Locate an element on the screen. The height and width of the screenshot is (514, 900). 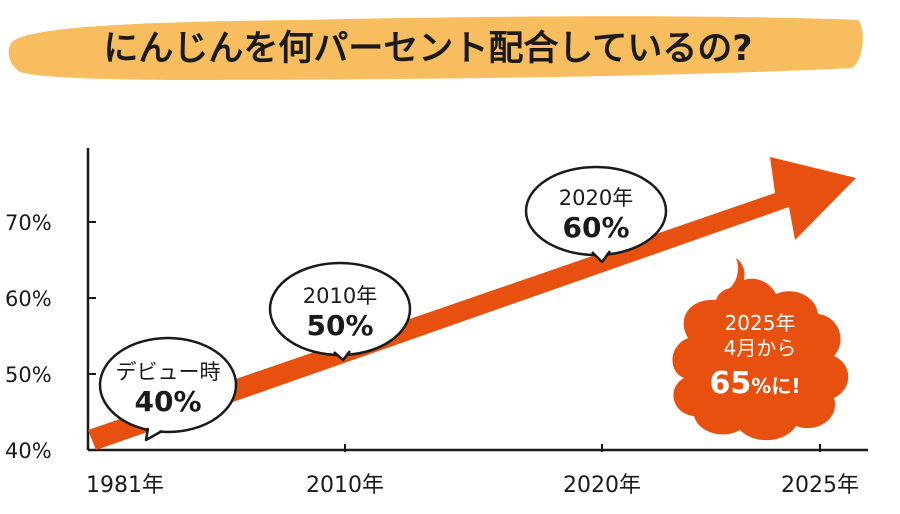
callout-cloud is located at coordinates (760, 349).